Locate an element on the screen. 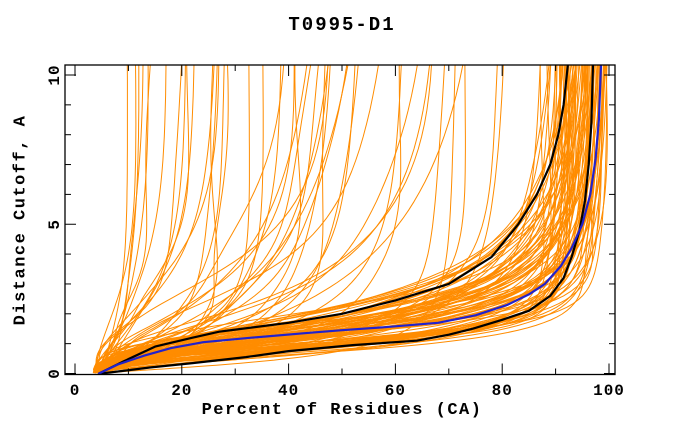 This screenshot has height=440, width=680. x-tick-label: 20 is located at coordinates (181, 391).